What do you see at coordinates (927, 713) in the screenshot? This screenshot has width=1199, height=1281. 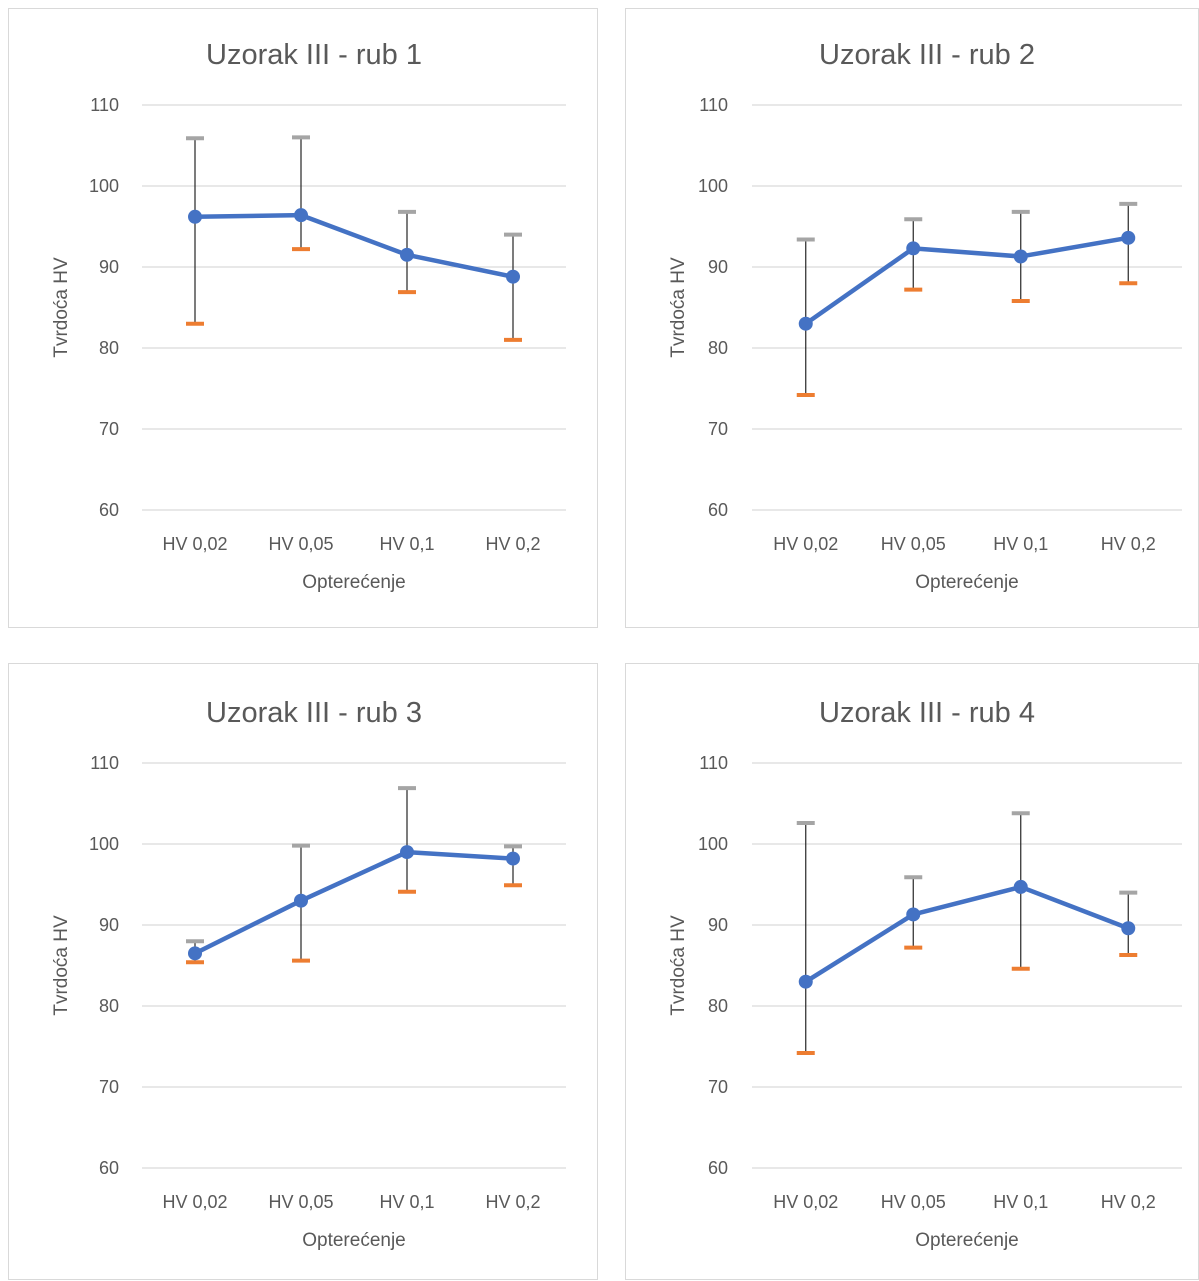 I see `chart-title: Uzorak III - rub 4` at bounding box center [927, 713].